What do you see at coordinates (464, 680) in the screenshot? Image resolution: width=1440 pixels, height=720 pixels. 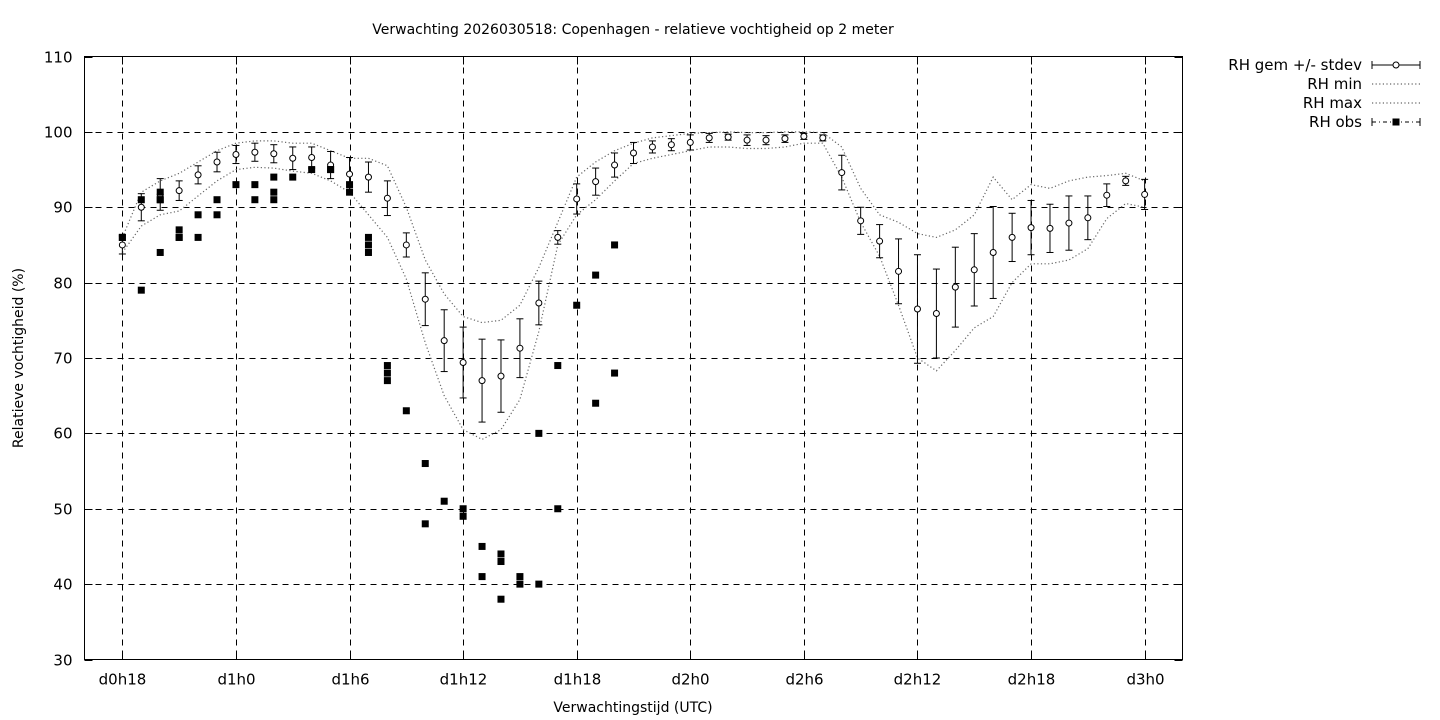 I see `x-tick-label: d1h12` at bounding box center [464, 680].